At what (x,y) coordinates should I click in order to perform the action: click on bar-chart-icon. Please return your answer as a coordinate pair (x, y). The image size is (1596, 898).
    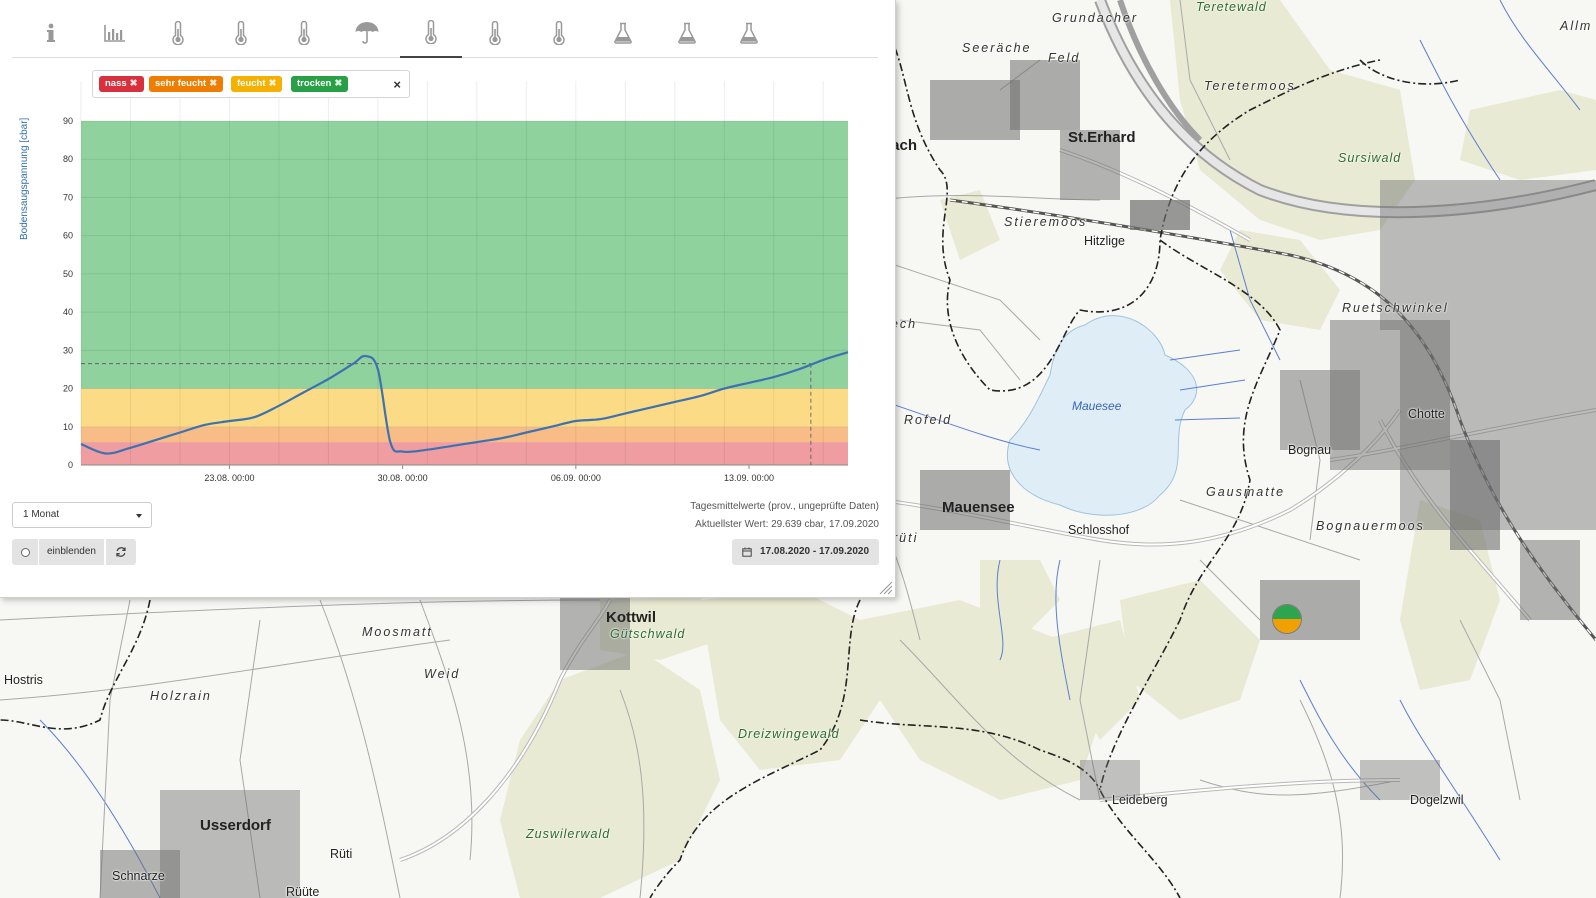
    Looking at the image, I should click on (114, 33).